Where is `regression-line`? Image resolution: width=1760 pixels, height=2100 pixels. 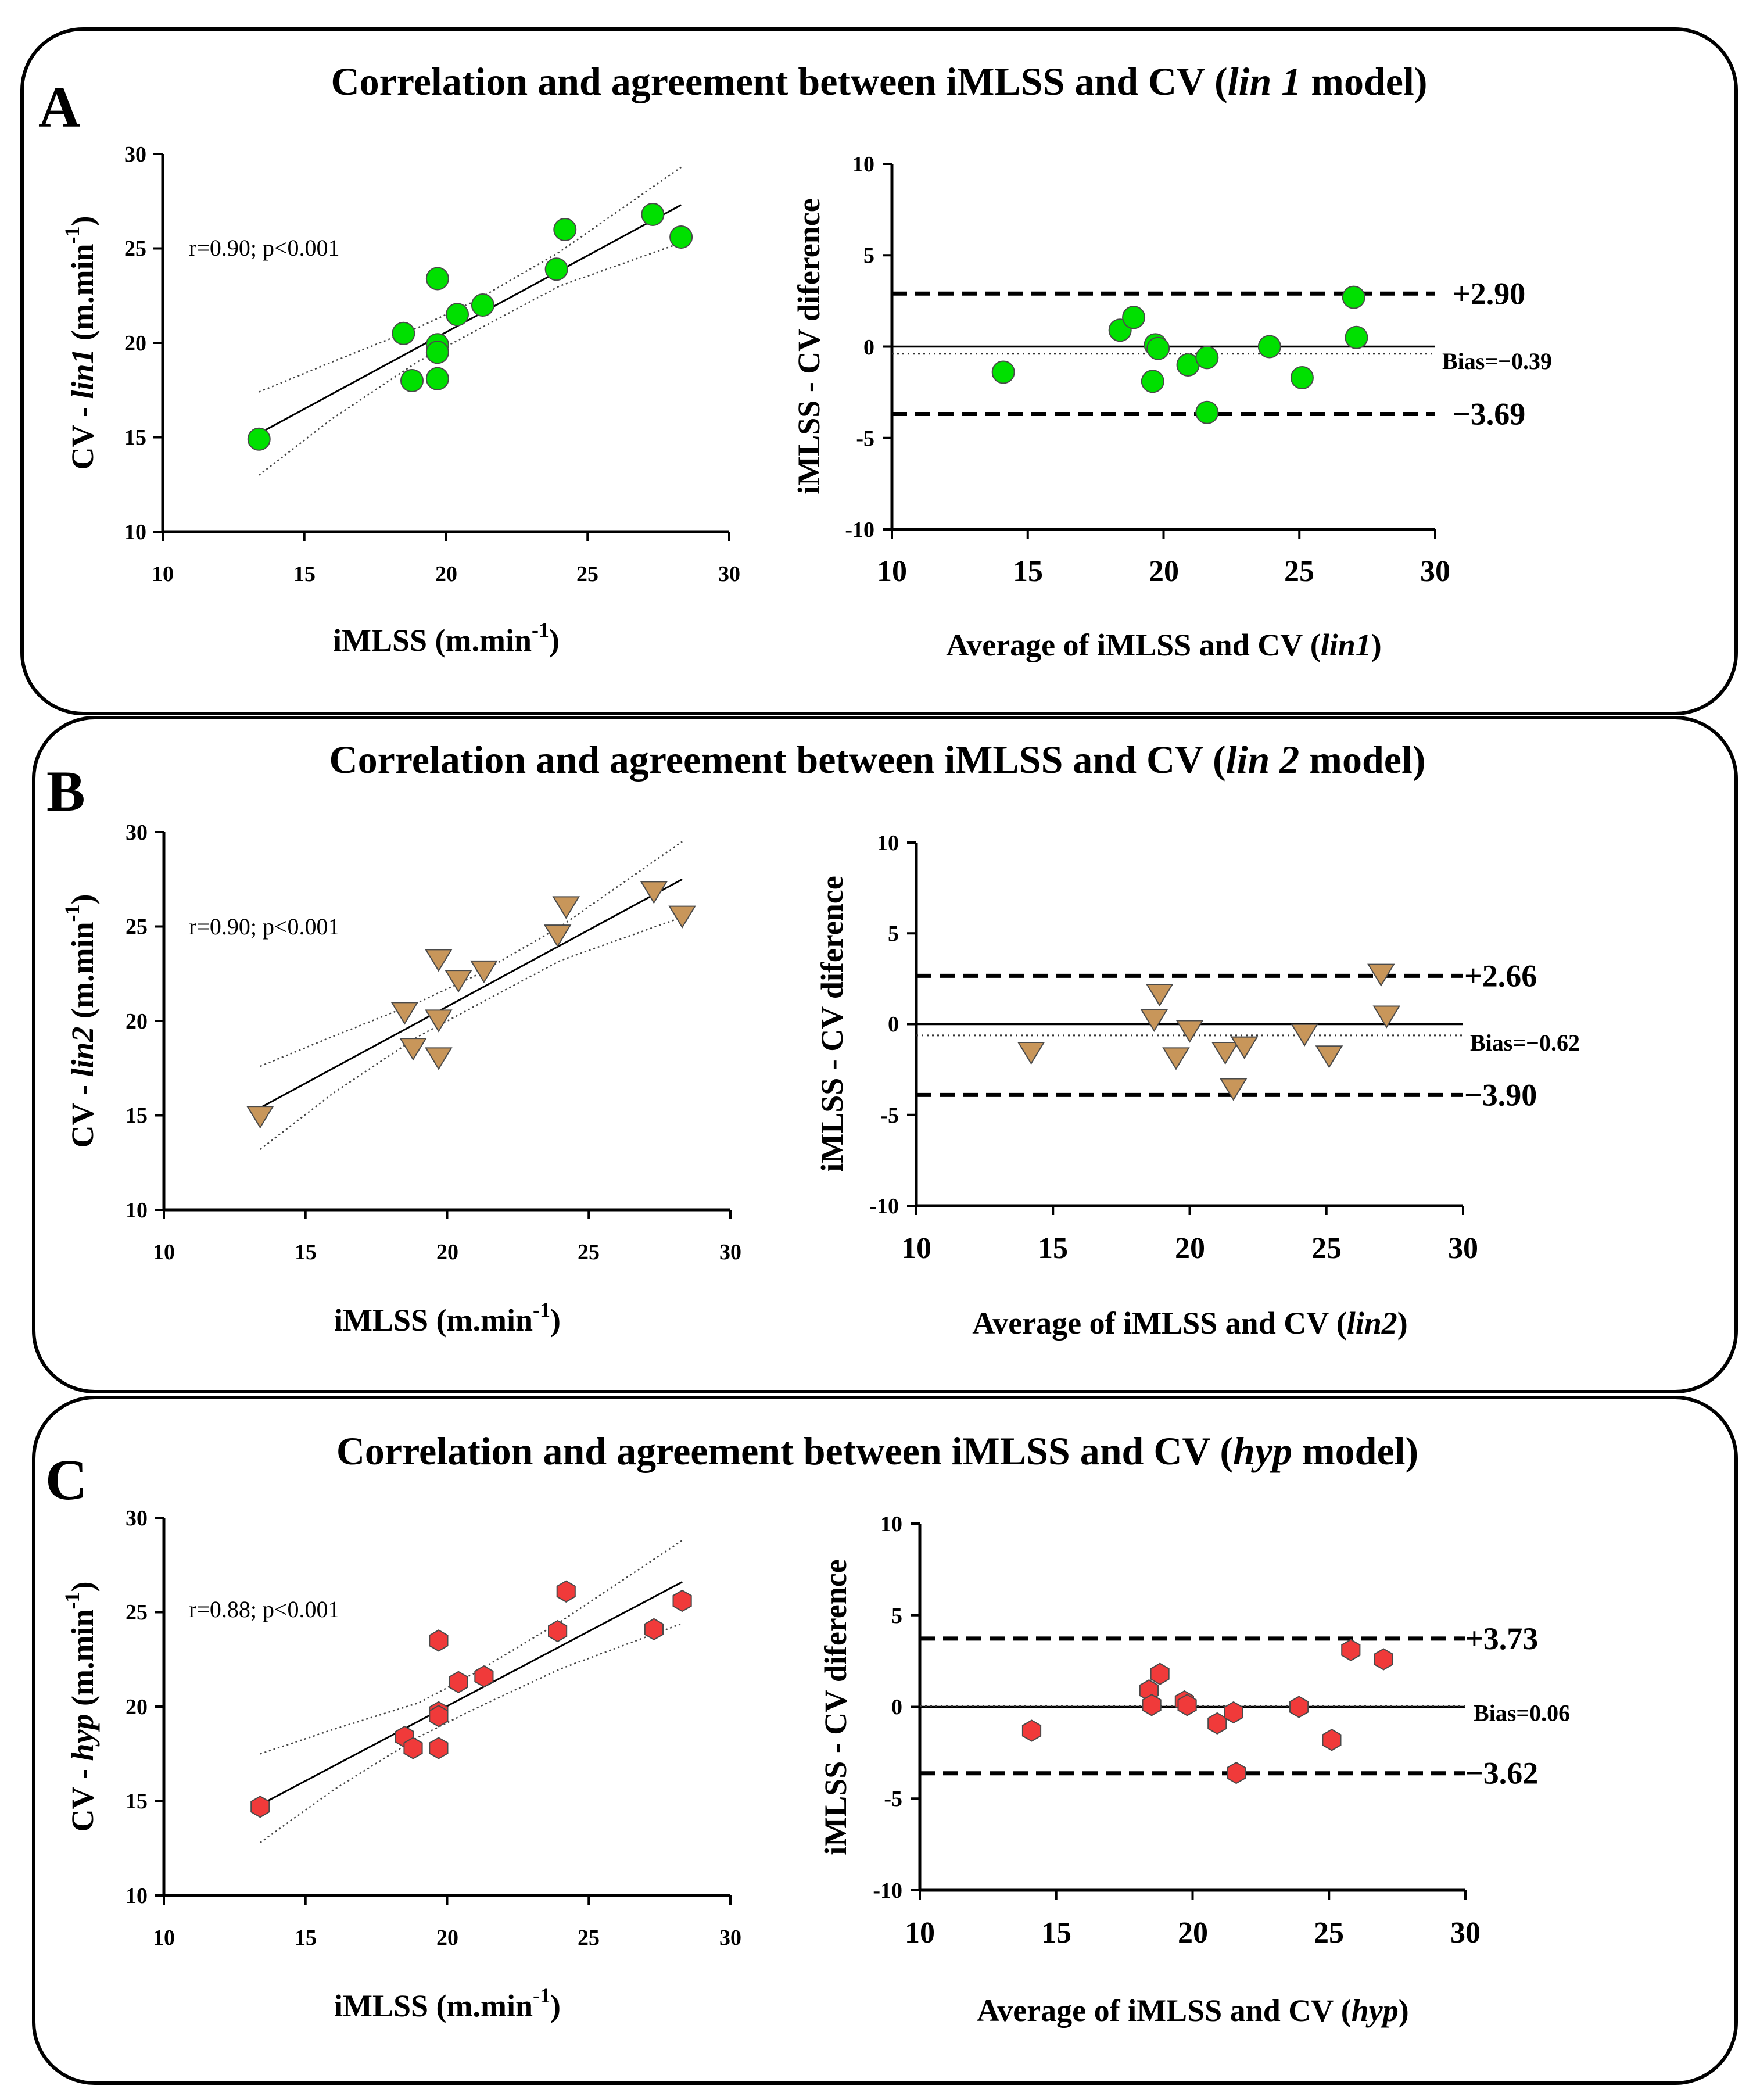
regression-line is located at coordinates (471, 1693).